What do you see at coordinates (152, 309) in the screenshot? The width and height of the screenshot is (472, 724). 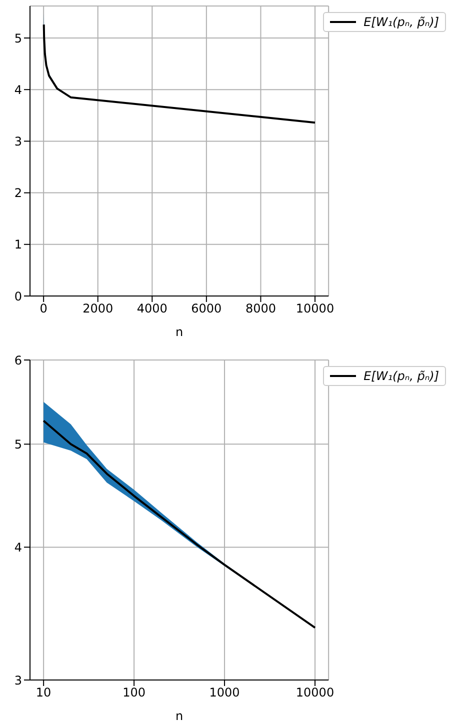 I see `x-tick-label: 4000` at bounding box center [152, 309].